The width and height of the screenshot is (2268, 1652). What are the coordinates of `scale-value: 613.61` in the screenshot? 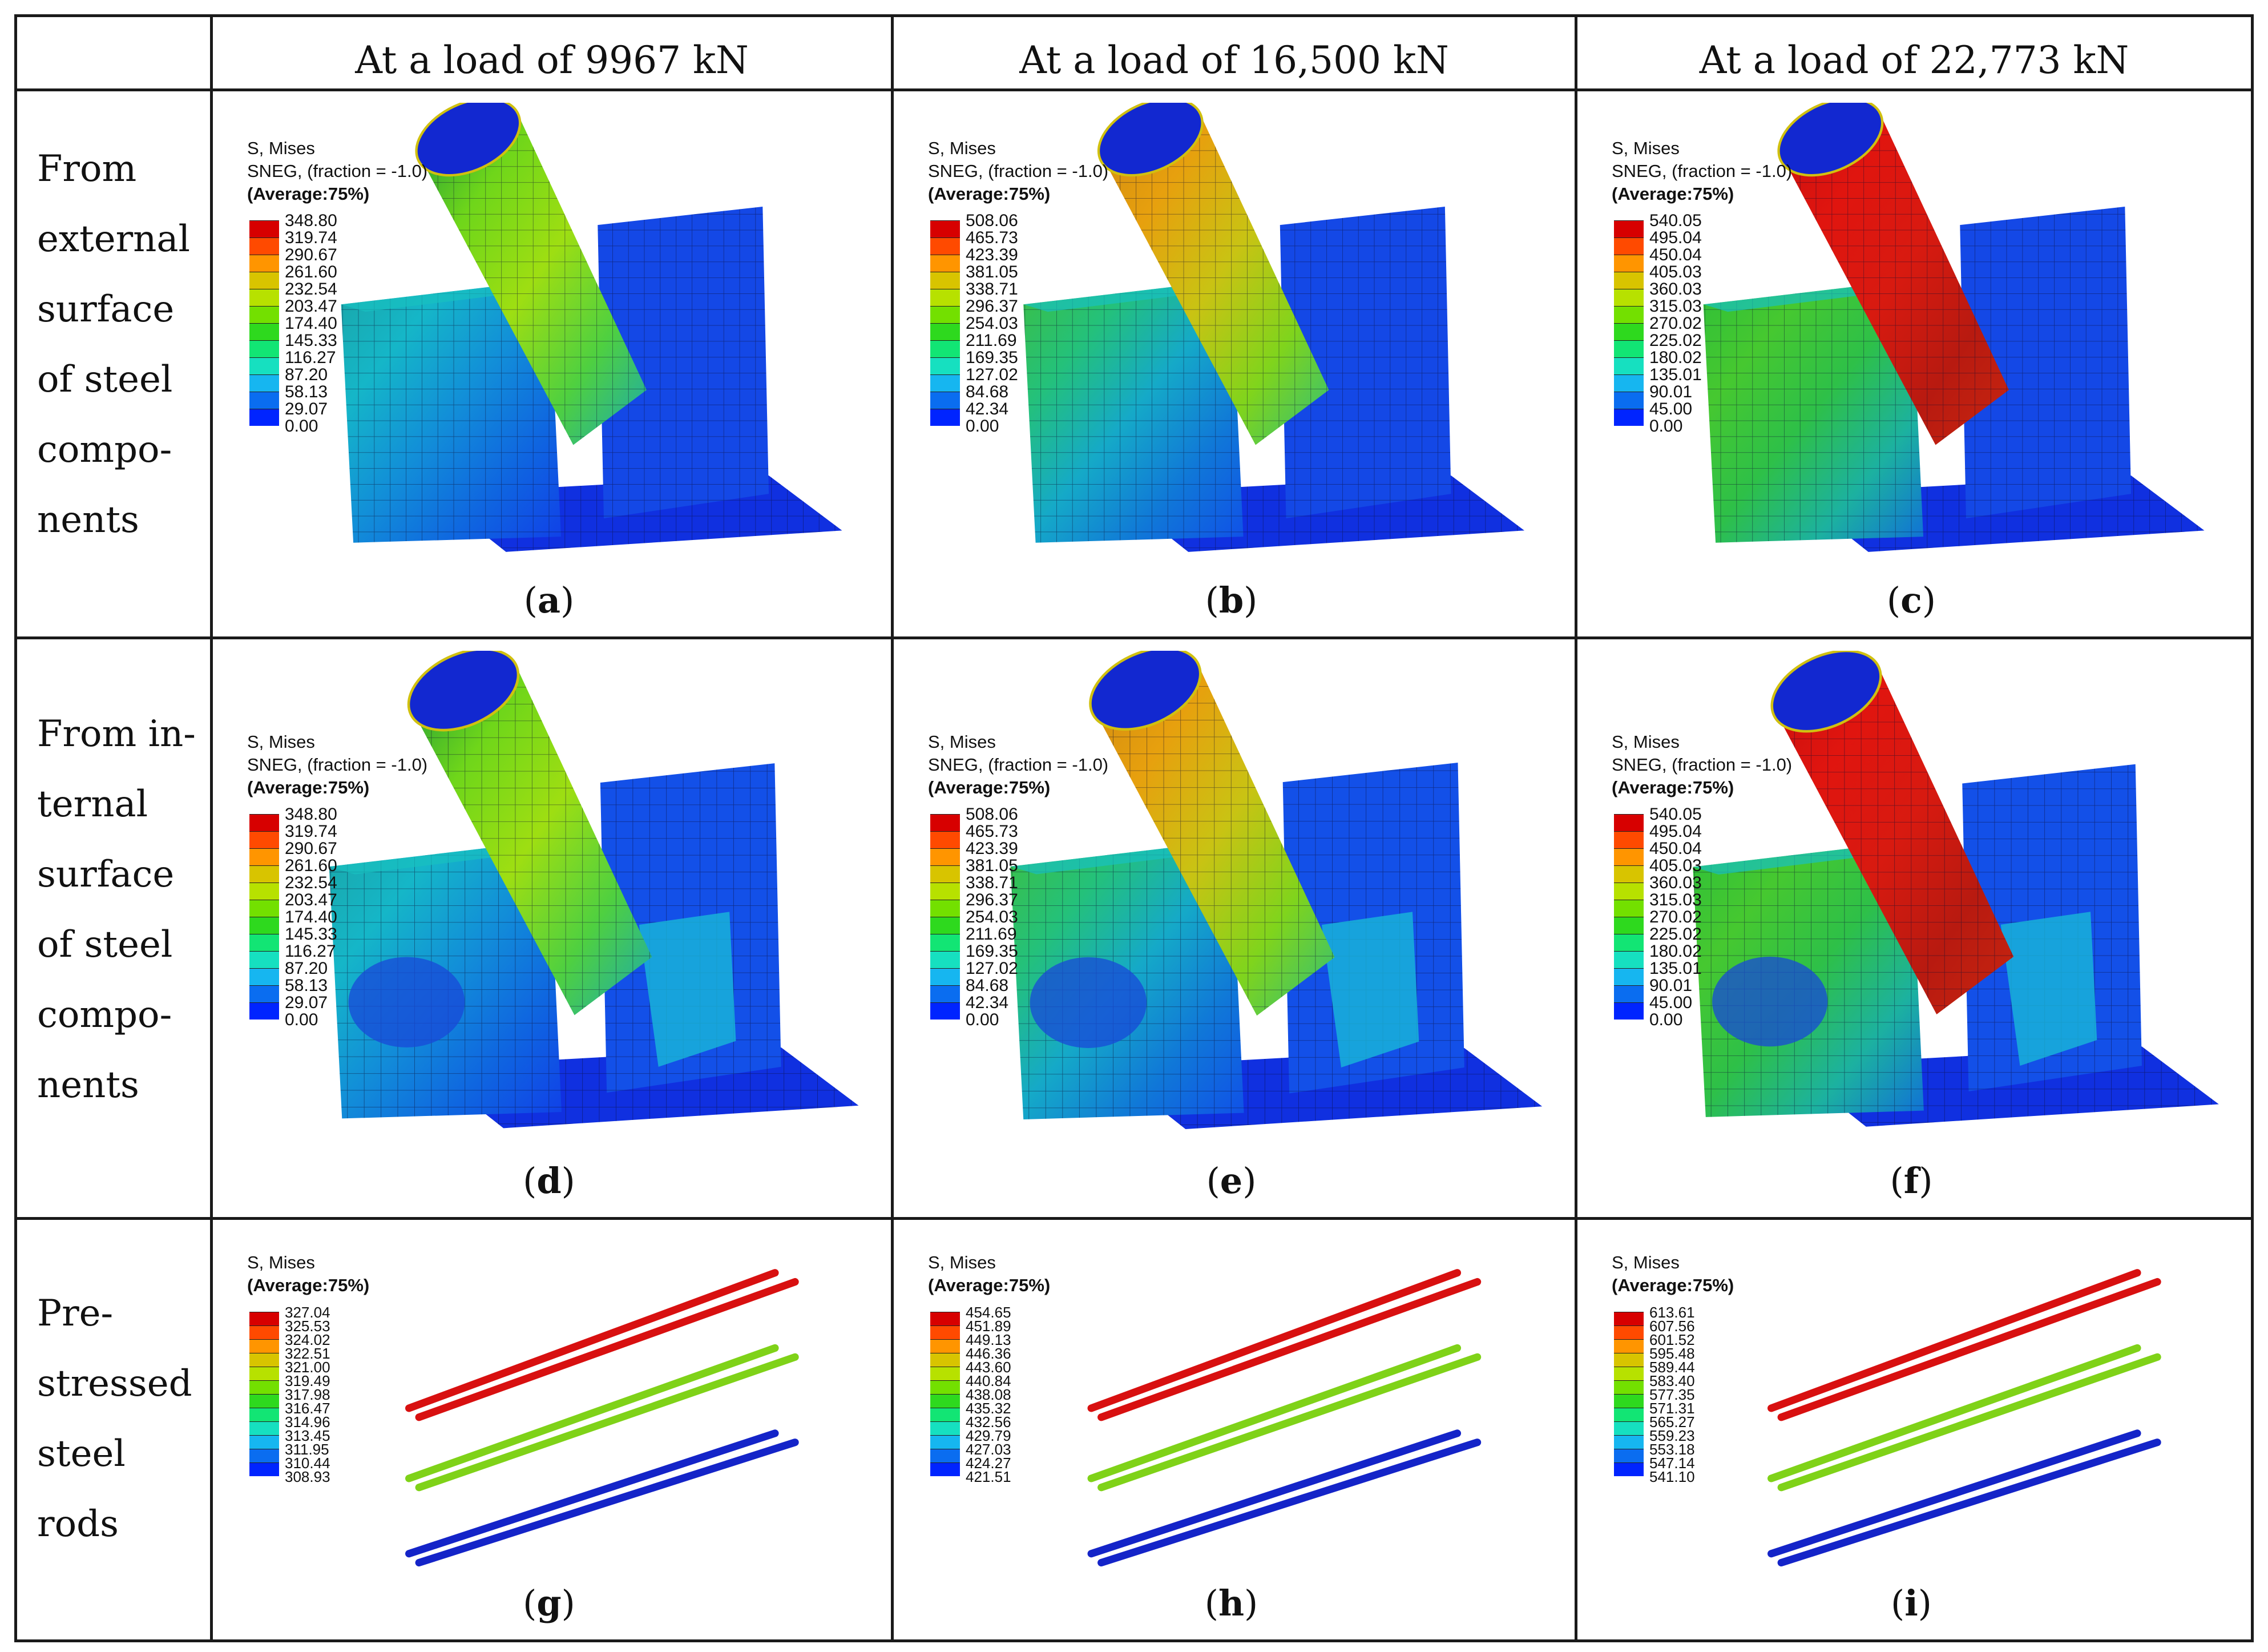 It's located at (1672, 1312).